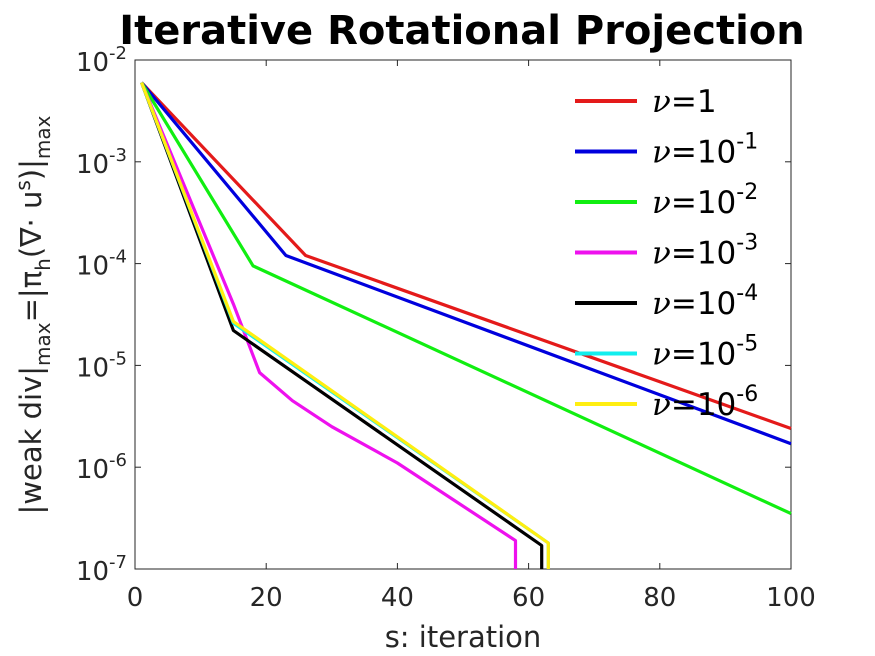 The width and height of the screenshot is (875, 656). I want to click on x-tick-label: 0, so click(135, 598).